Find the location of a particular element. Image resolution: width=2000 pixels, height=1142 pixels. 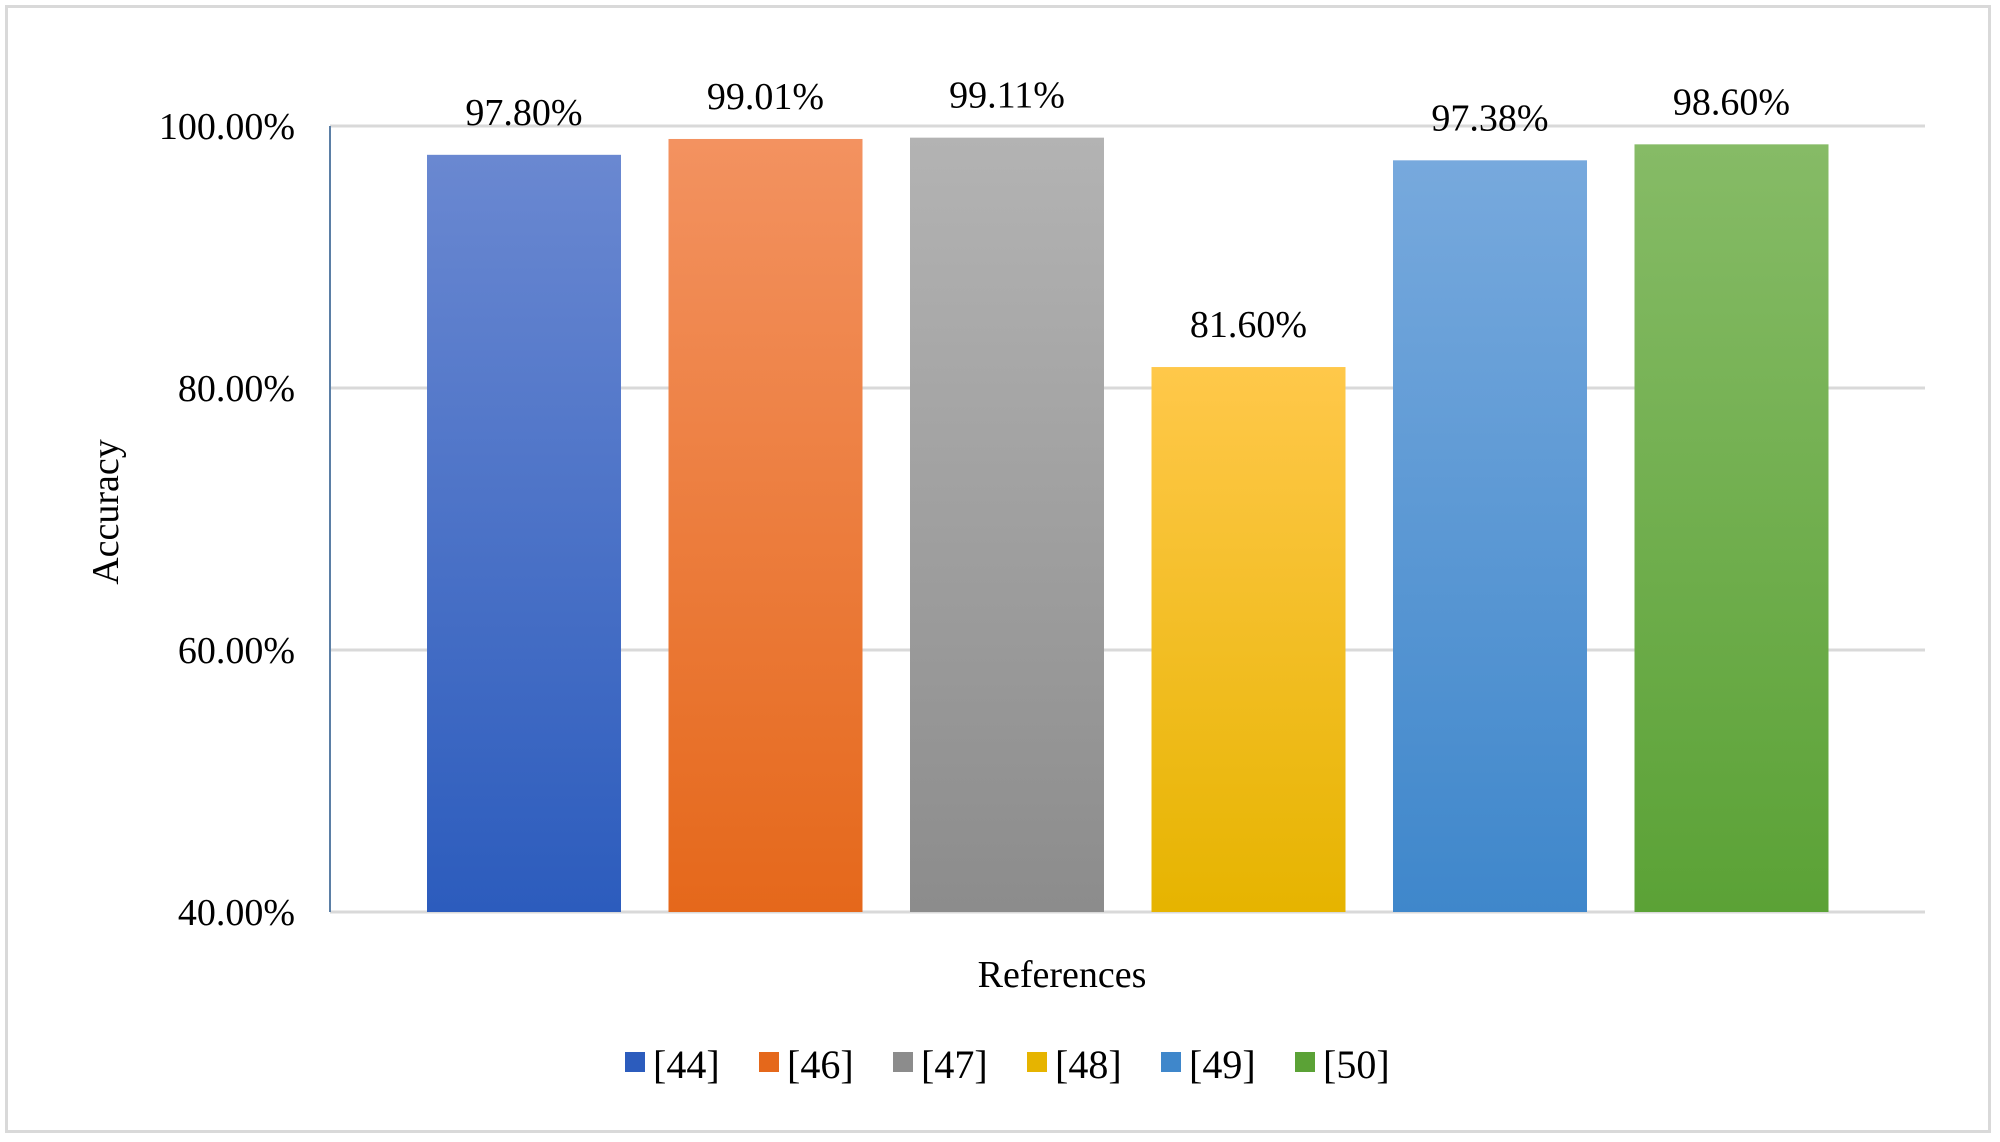

y-tick-label: 80.00% is located at coordinates (236, 389).